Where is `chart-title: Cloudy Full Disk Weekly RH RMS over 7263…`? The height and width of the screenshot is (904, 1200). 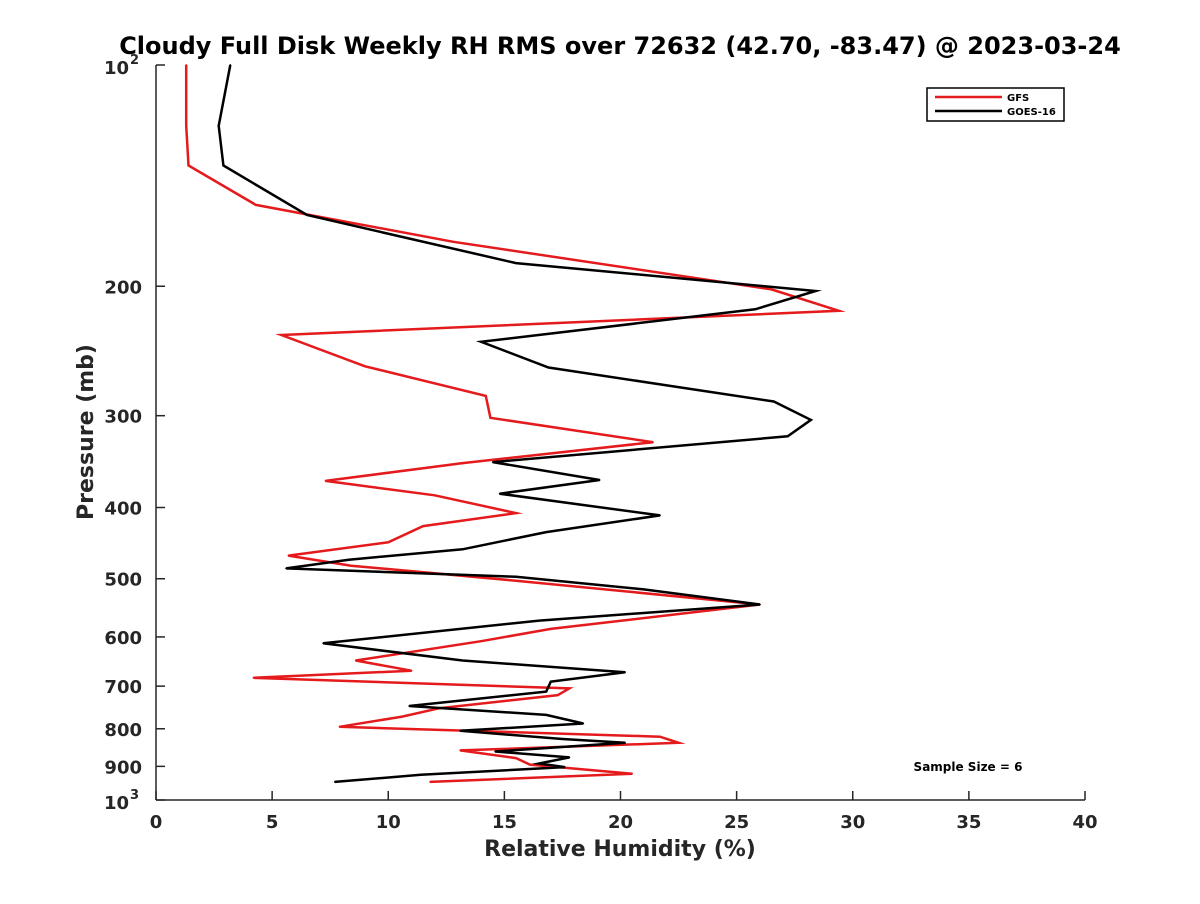
chart-title: Cloudy Full Disk Weekly RH RMS over 7263… is located at coordinates (620, 46).